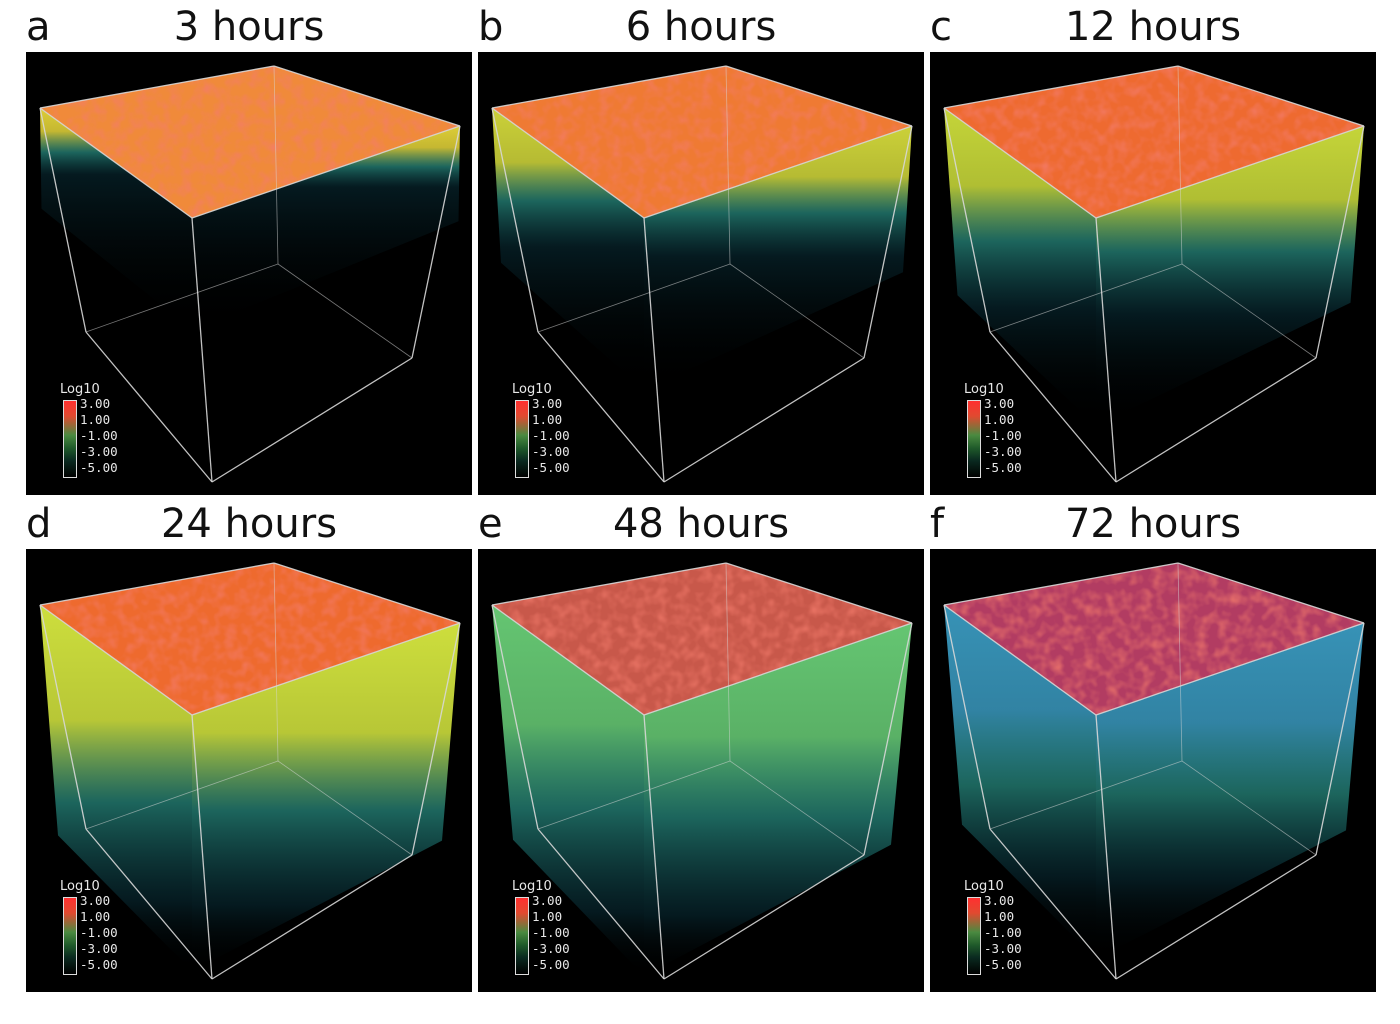 Image resolution: width=1400 pixels, height=1024 pixels. Describe the element at coordinates (249, 27) in the screenshot. I see `panel-title: 3 hours` at that location.